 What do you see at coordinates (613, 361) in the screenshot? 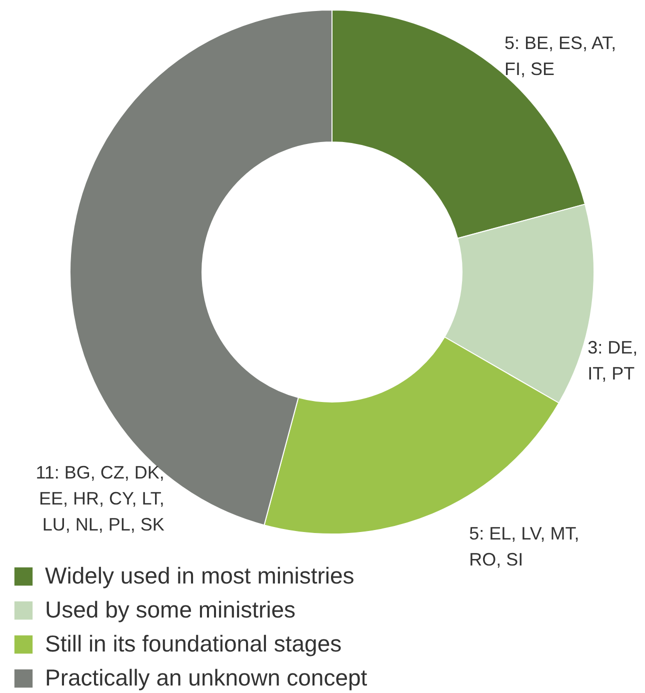
I see `data-label: 3: DE, IT, PT` at bounding box center [613, 361].